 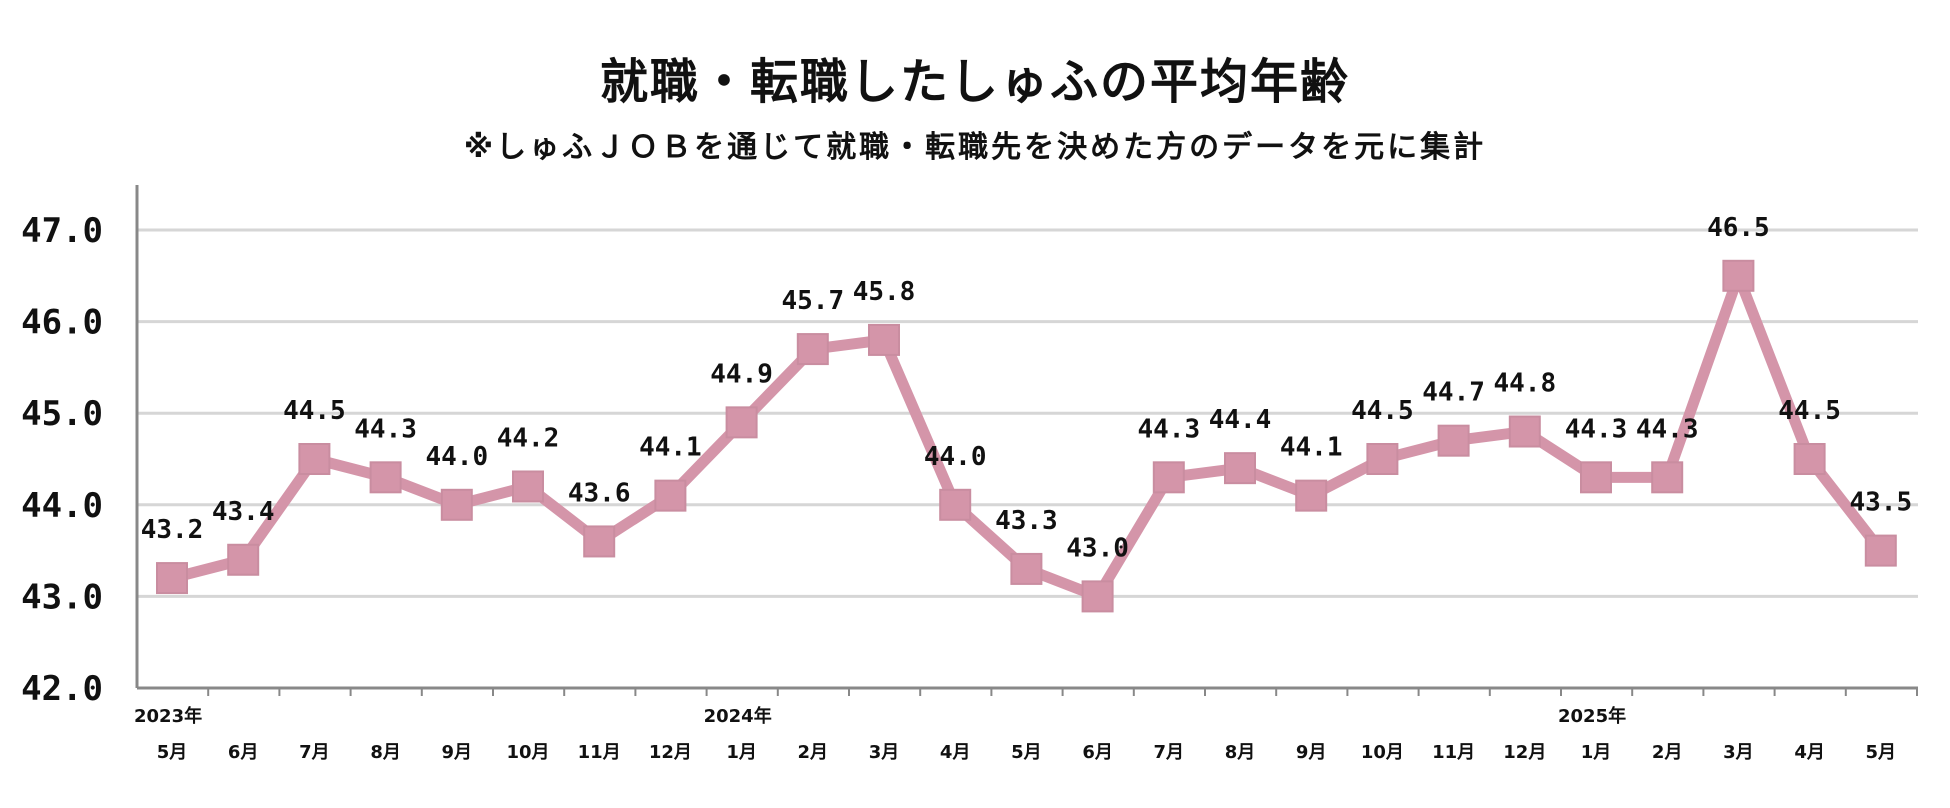 I want to click on data-label: 43.5, so click(x=1880, y=503).